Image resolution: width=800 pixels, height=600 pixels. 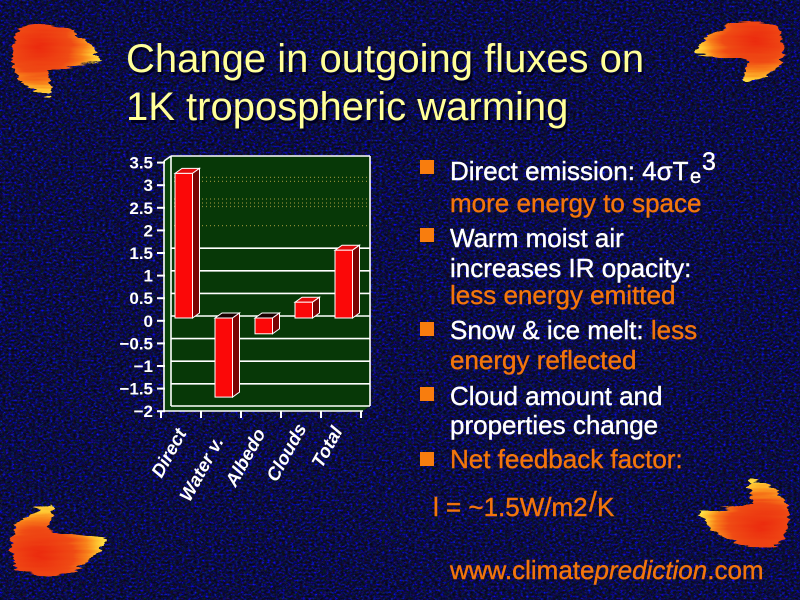 I want to click on svg-text: 2, so click(x=148, y=230).